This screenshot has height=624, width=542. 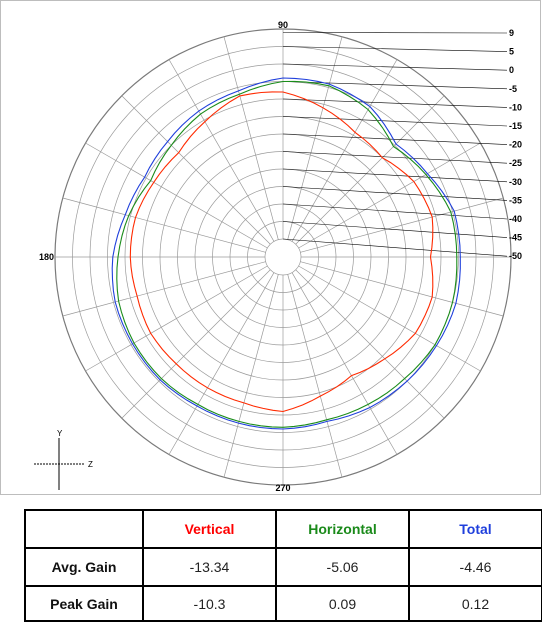 I want to click on row-label-peak-gain: Peak Gain, so click(x=84, y=603).